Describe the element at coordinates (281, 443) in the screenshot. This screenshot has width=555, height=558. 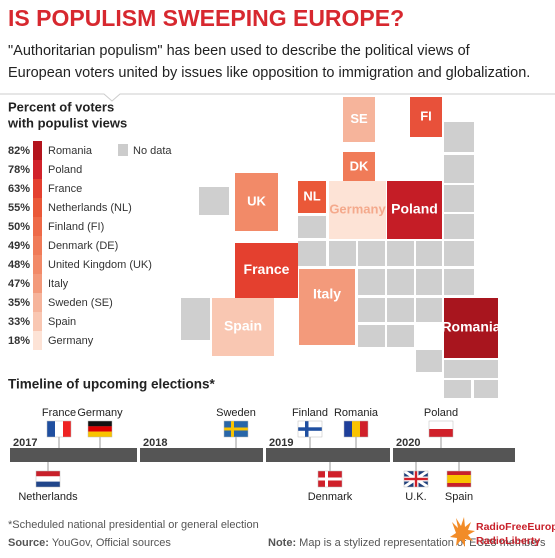
I see `year-label: 2019` at that location.